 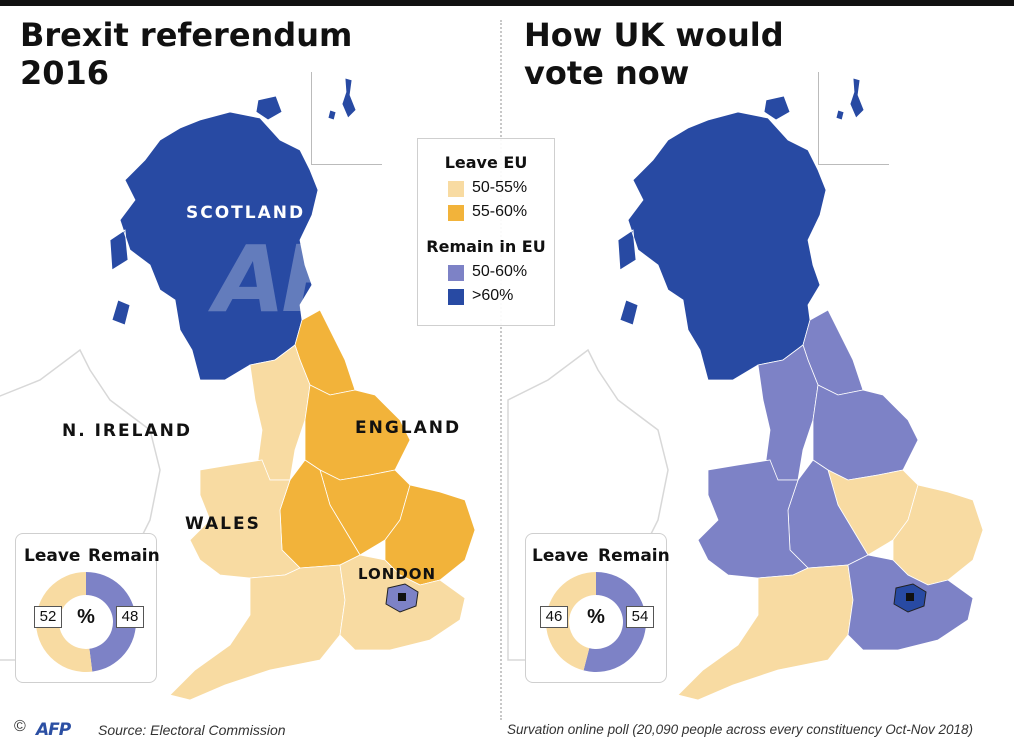 I want to click on copyright-symbol: ©, so click(x=20, y=726).